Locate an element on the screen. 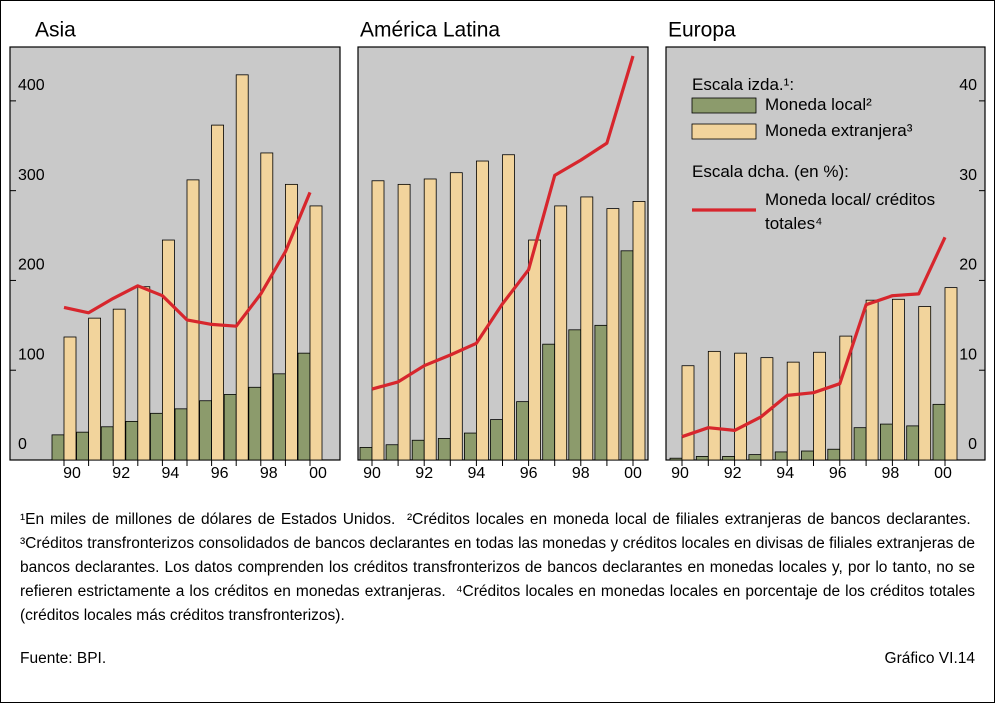 This screenshot has width=995, height=703. y-tick-label: 200 is located at coordinates (31, 265).